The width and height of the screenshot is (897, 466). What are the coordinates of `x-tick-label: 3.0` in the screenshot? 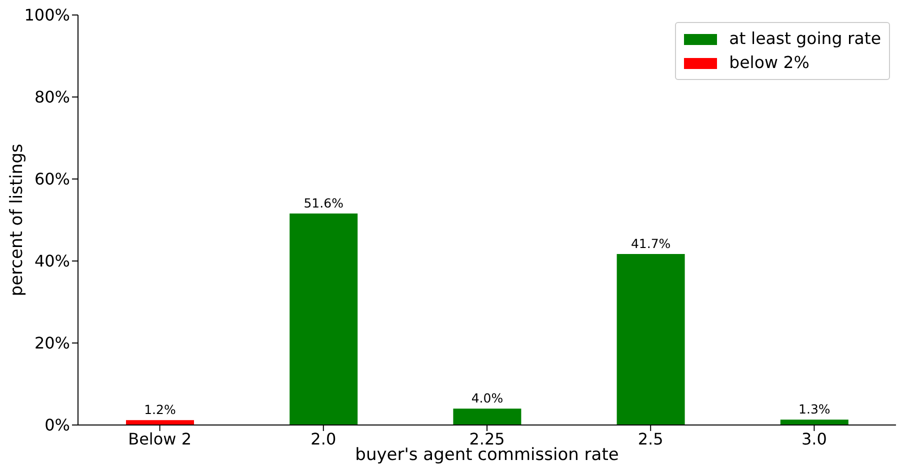 It's located at (814, 438).